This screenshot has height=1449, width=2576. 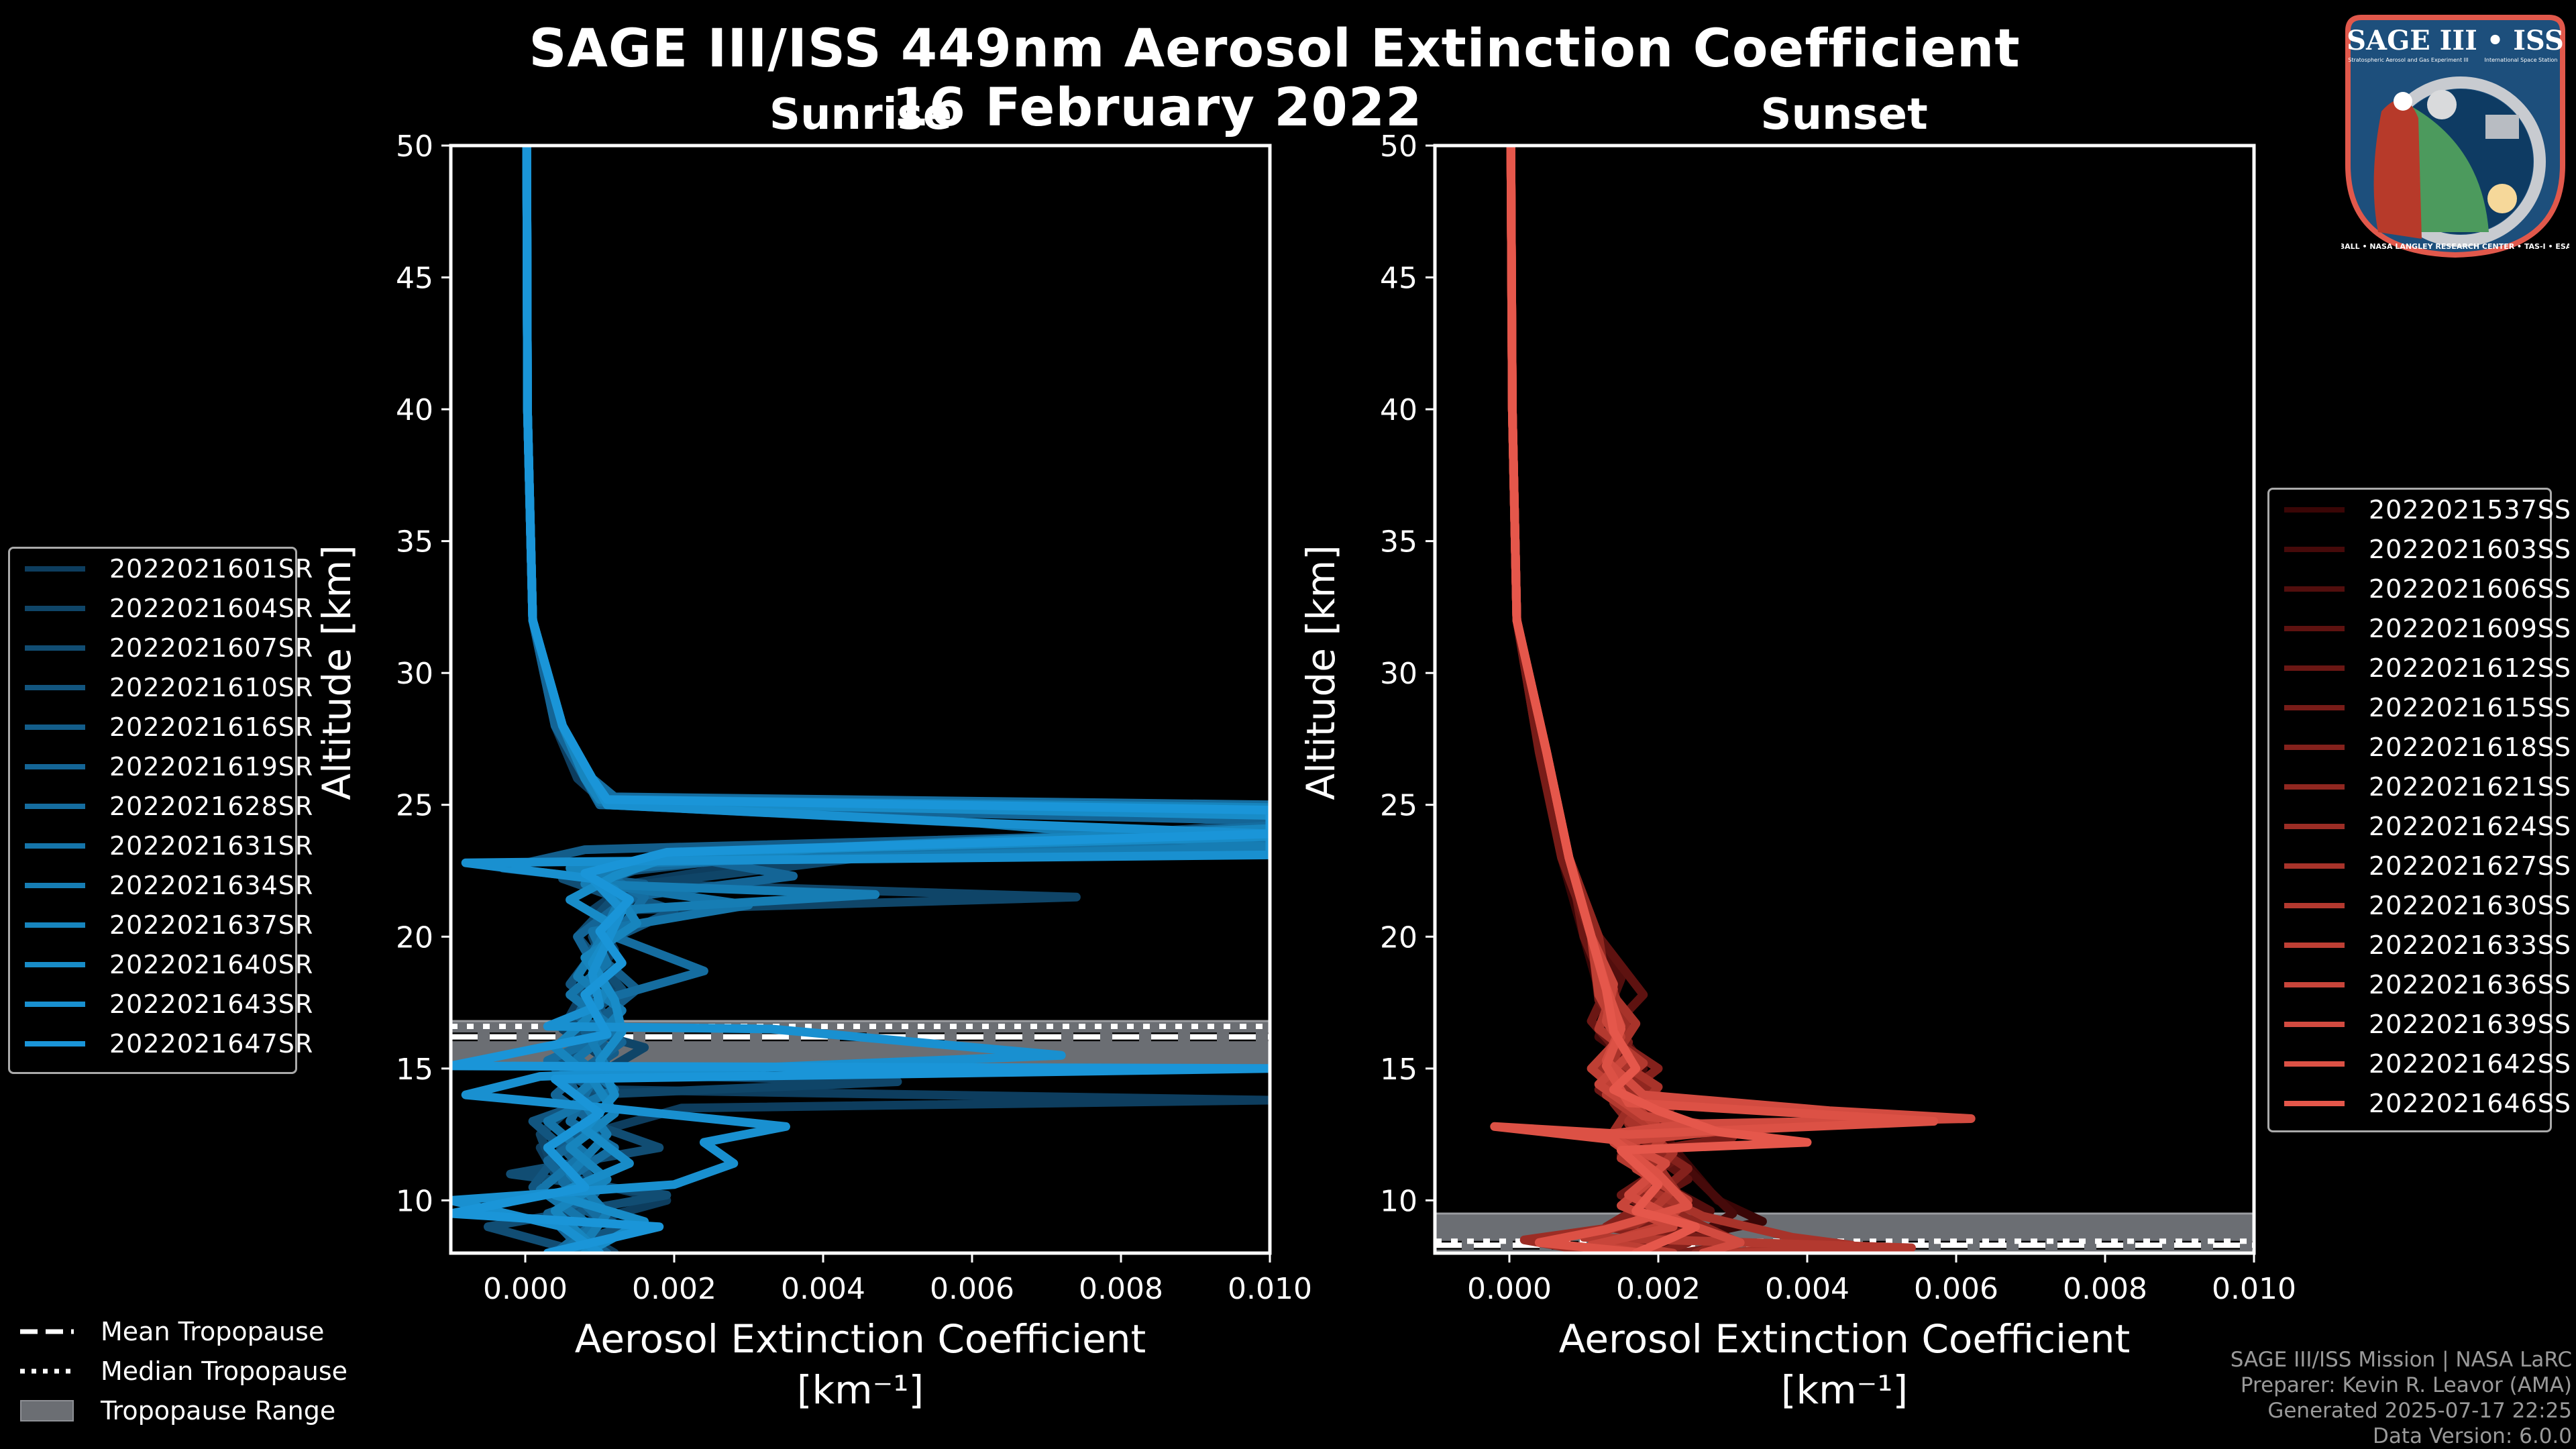 What do you see at coordinates (211, 648) in the screenshot?
I see `legend-label: 2022021607SR` at bounding box center [211, 648].